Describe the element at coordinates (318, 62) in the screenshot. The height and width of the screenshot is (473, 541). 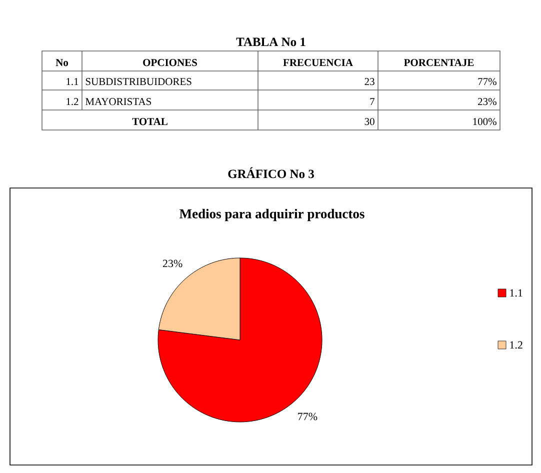
I see `text: FRECUENCIA` at that location.